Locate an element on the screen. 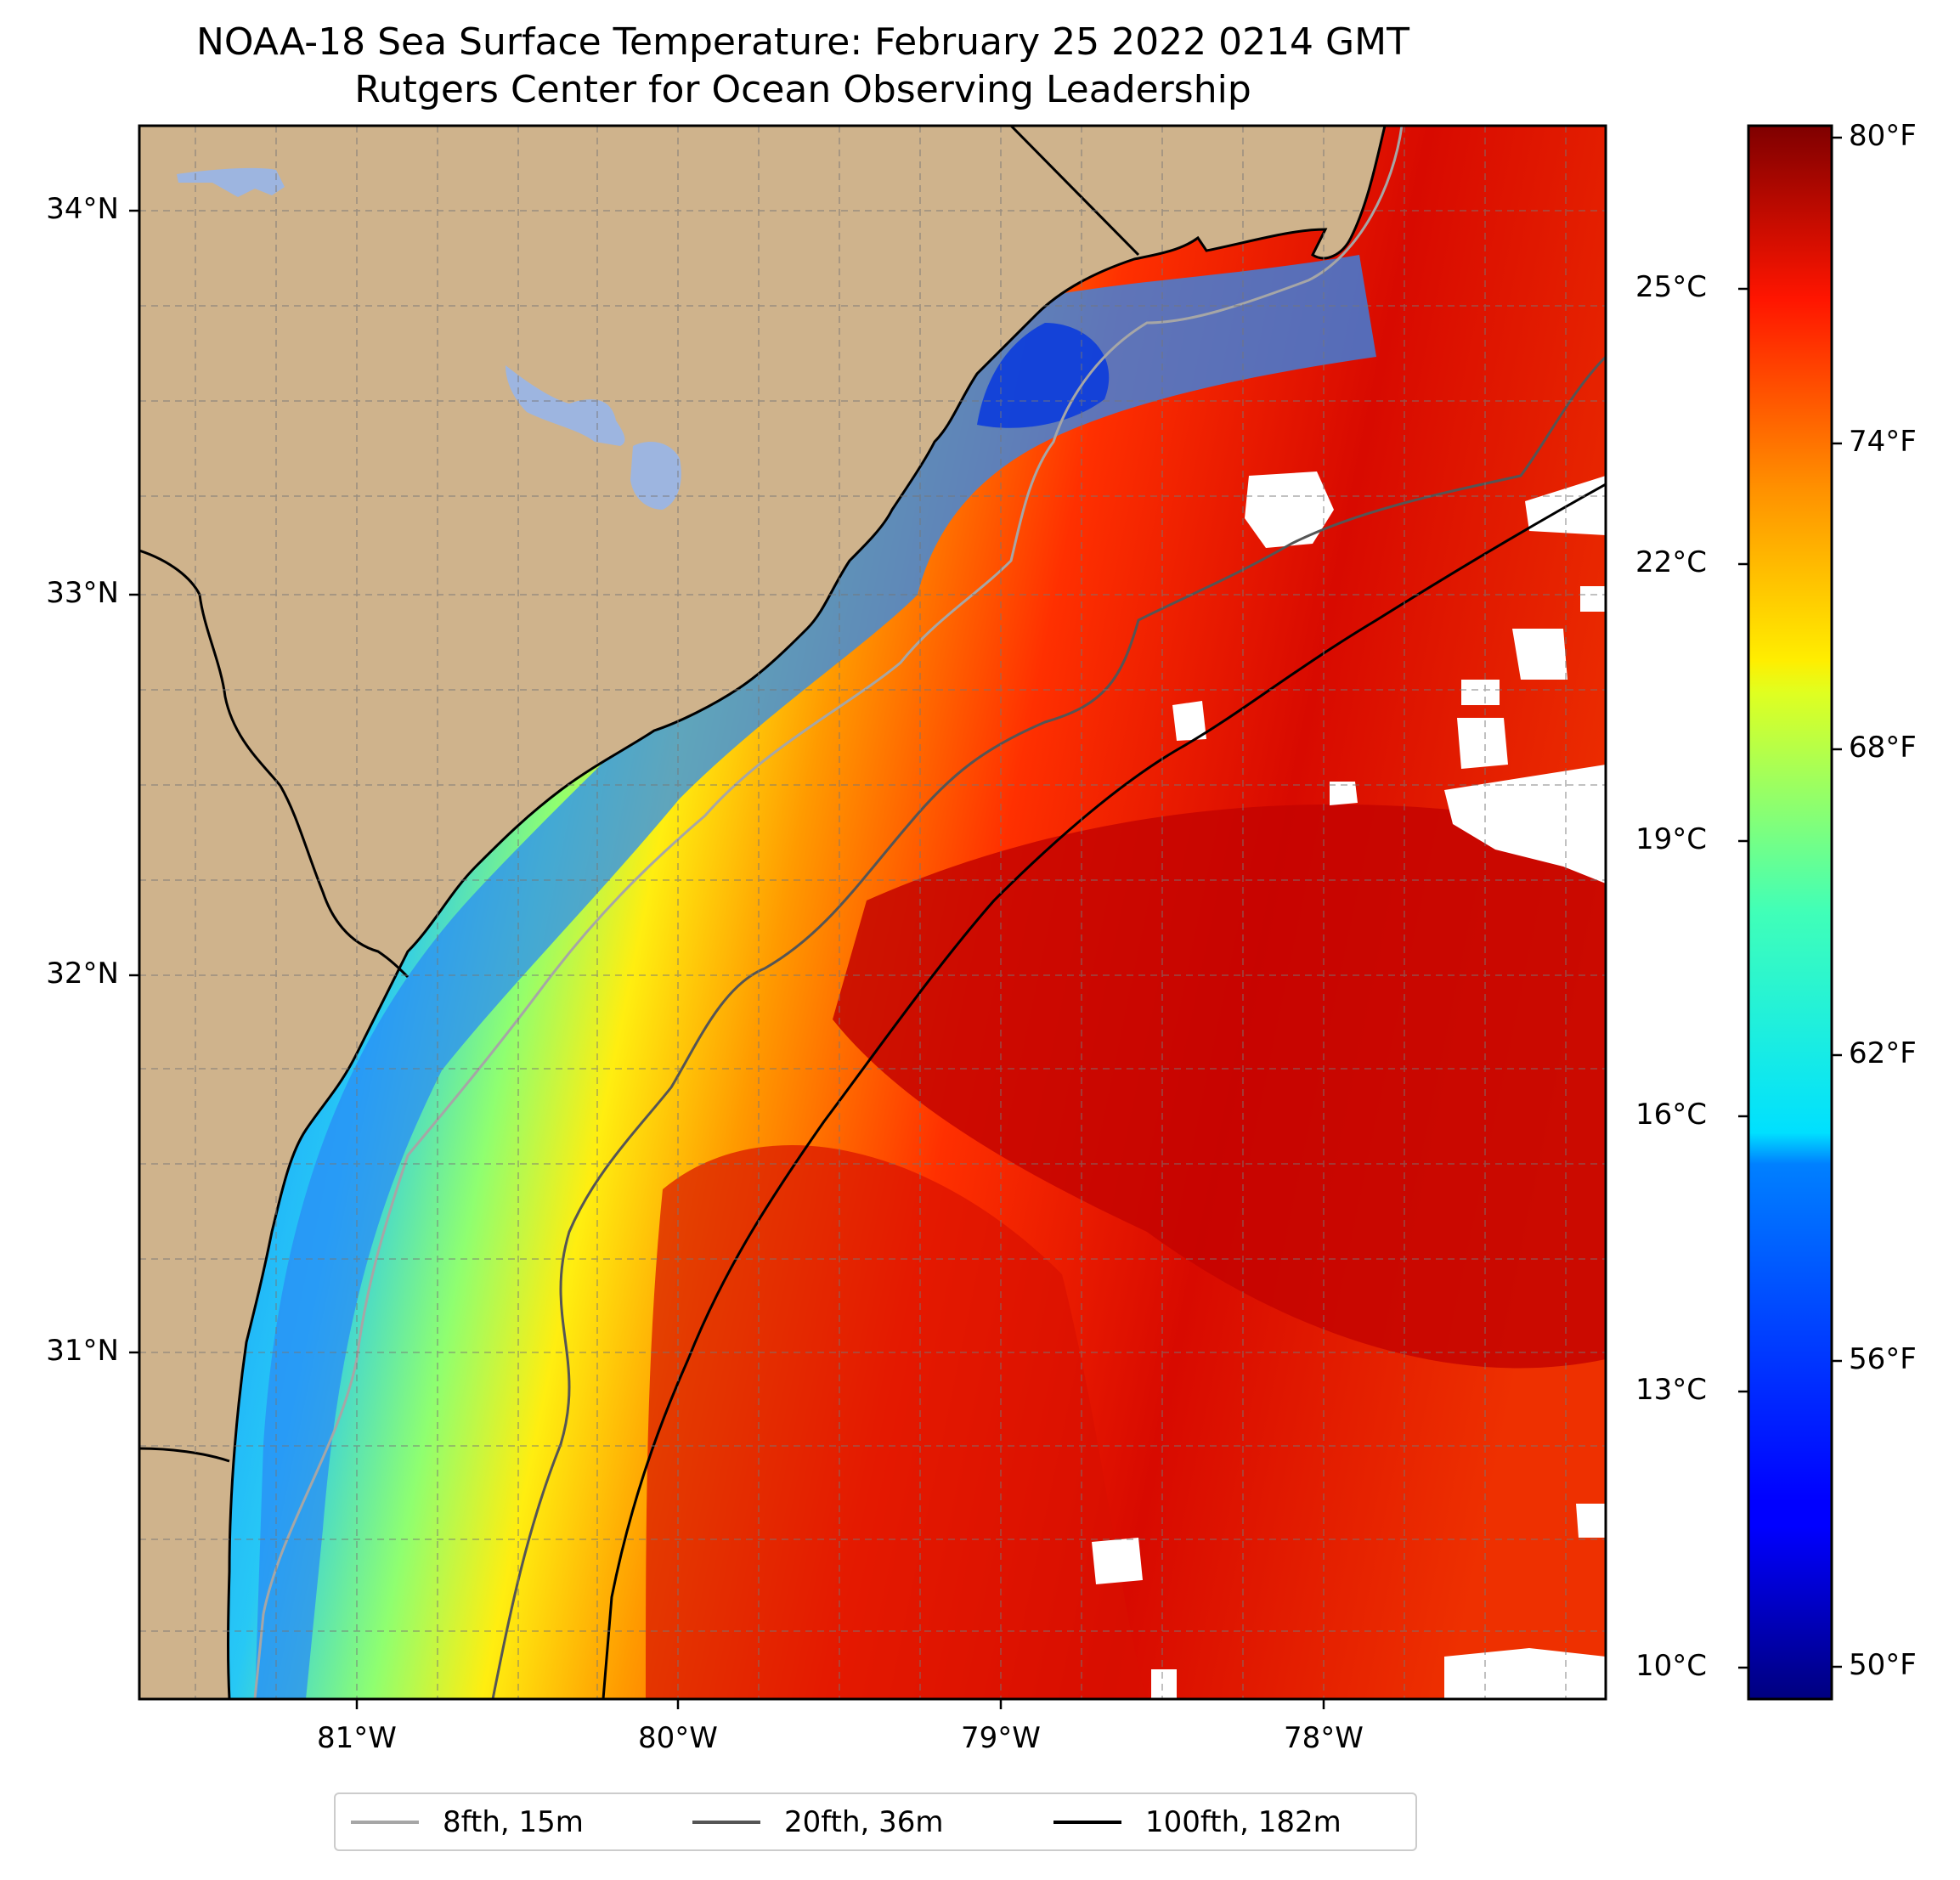 This screenshot has height=1880, width=1960. colorbar-label-56f: 56°F is located at coordinates (1883, 1359).